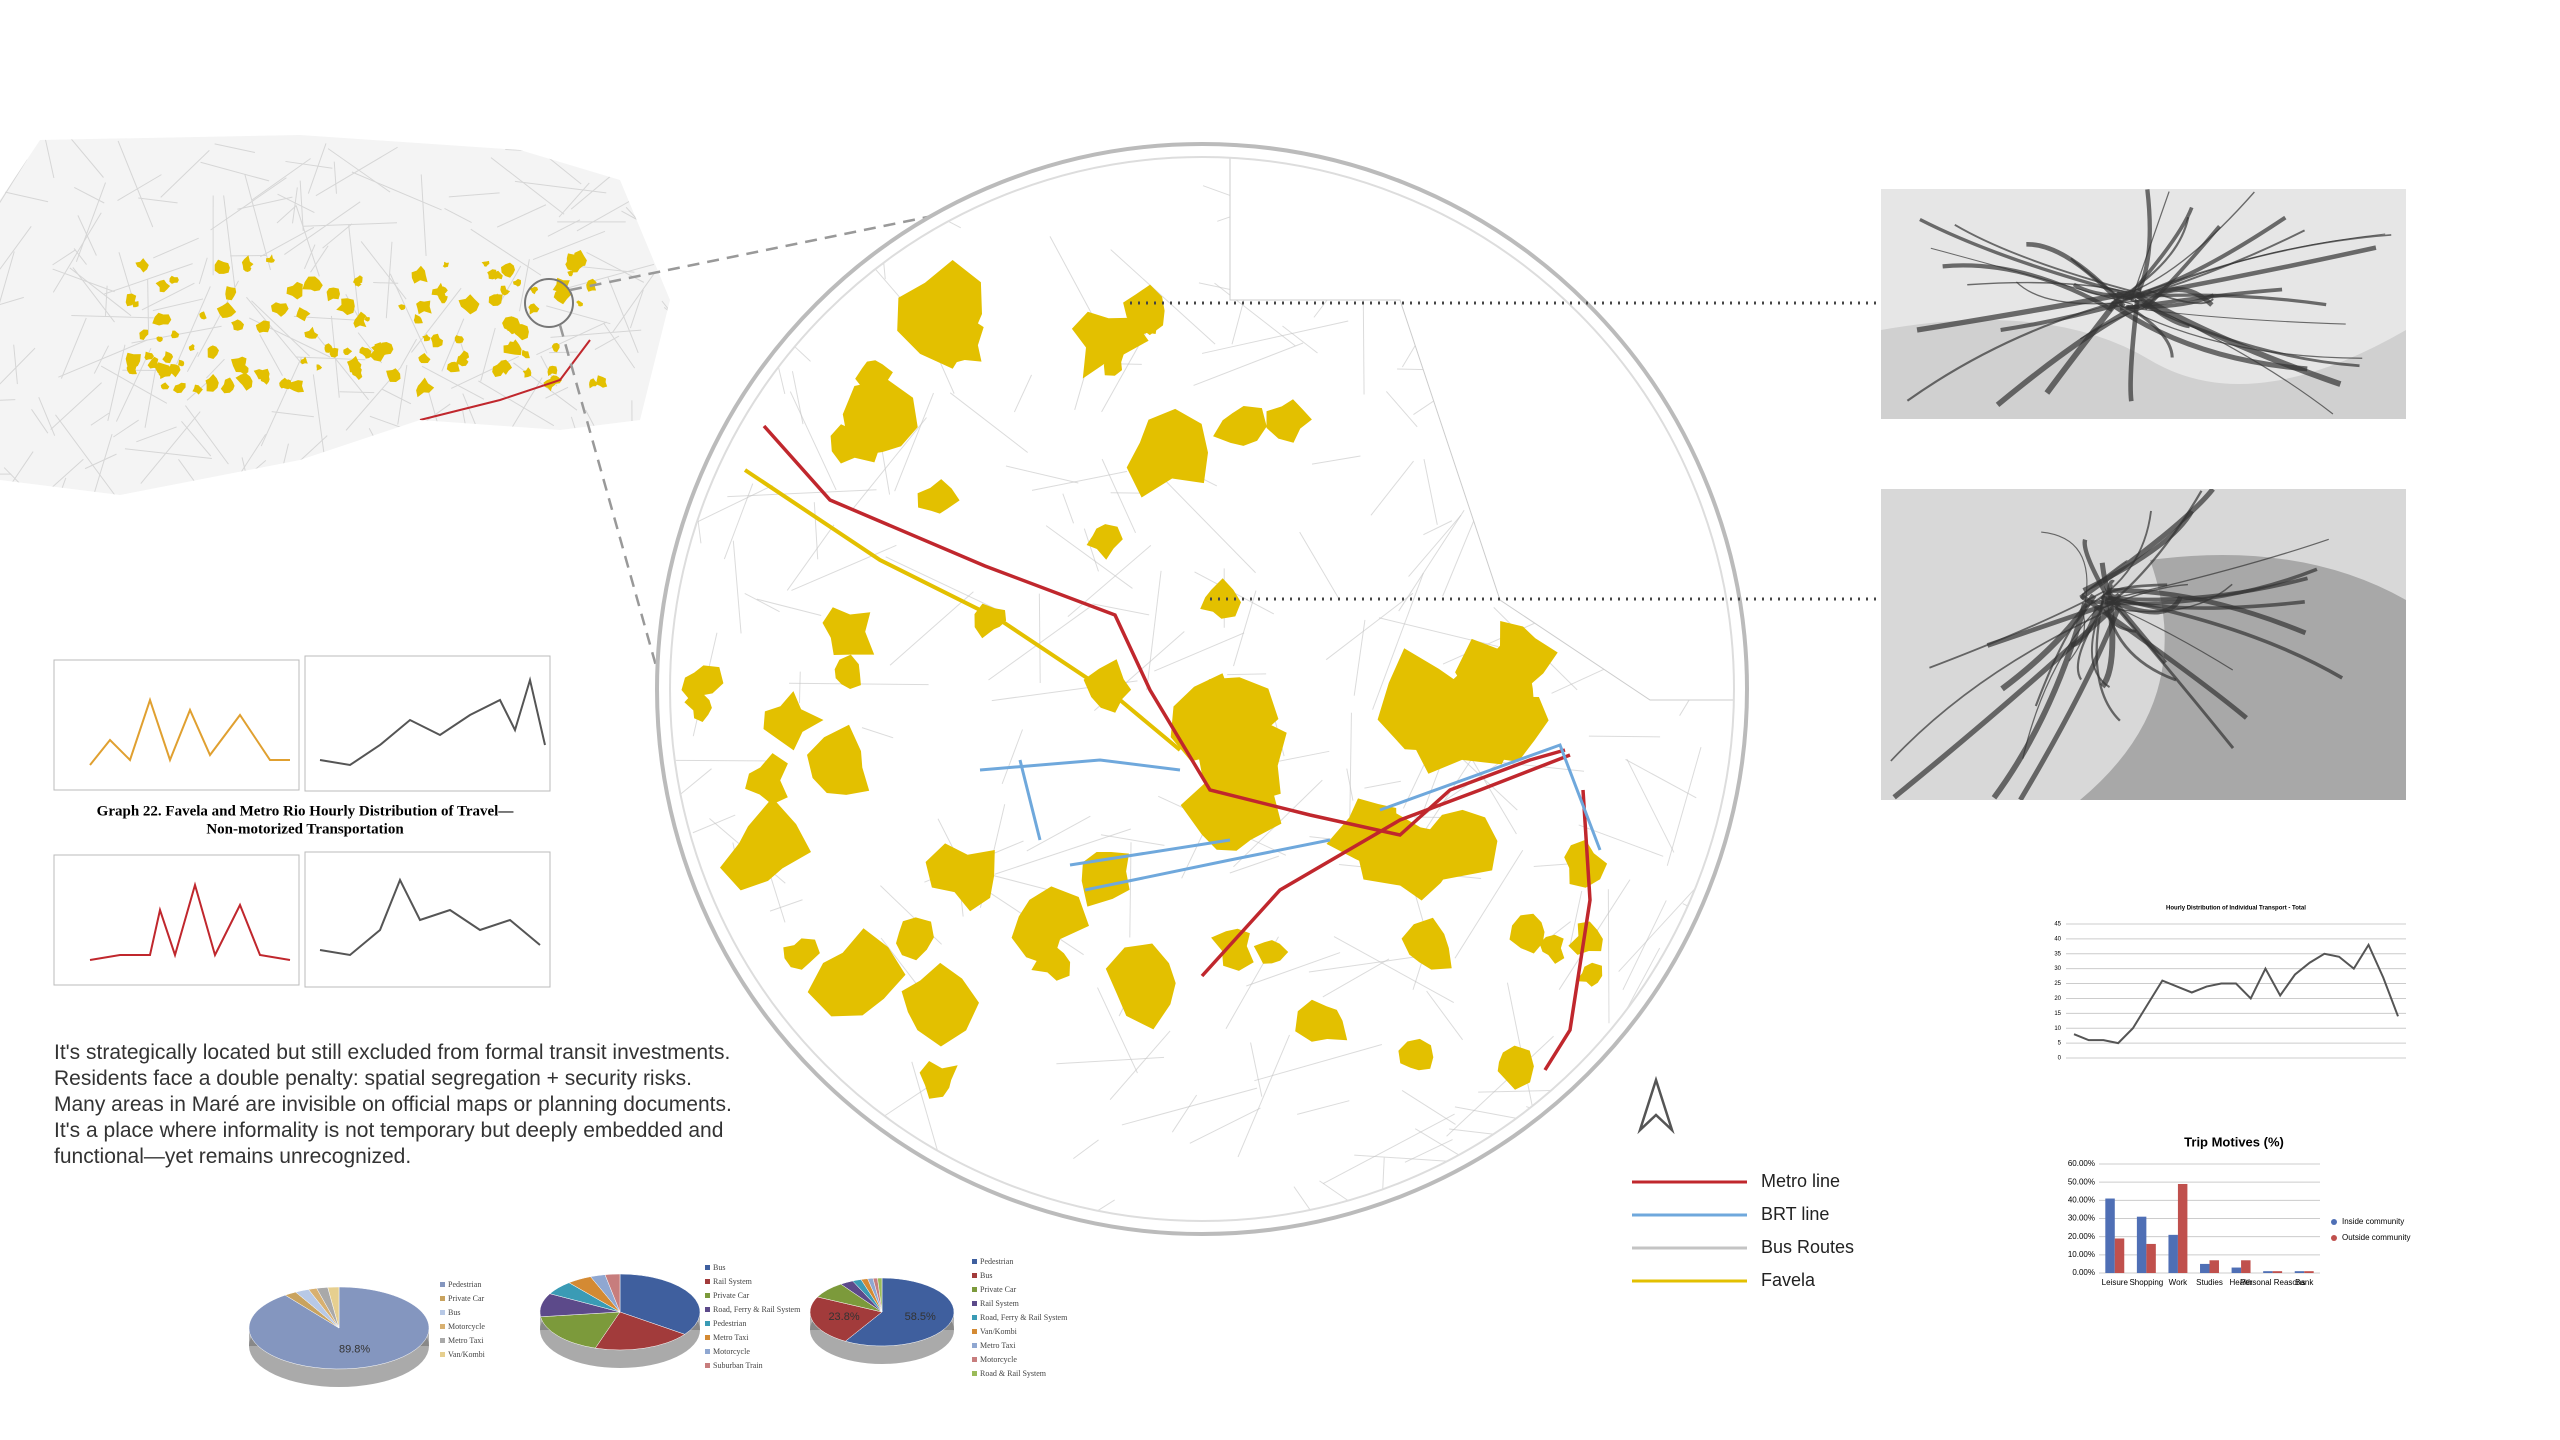  Describe the element at coordinates (2182, 1228) in the screenshot. I see `bar` at that location.